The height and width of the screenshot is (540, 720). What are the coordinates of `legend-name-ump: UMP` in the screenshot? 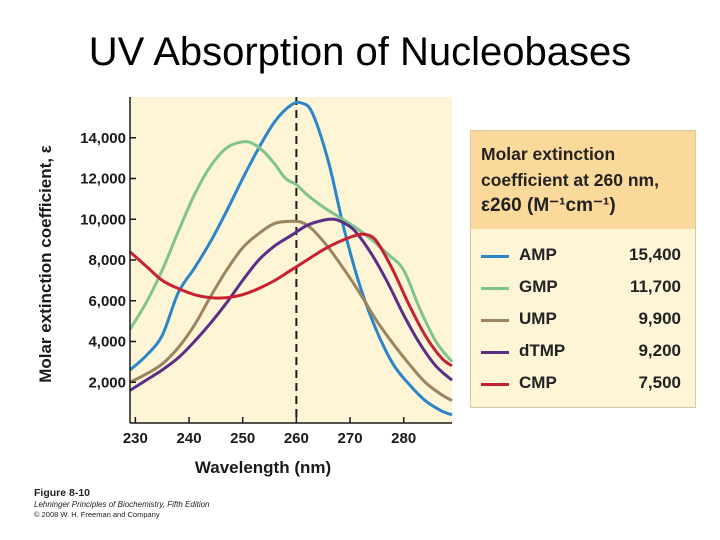 It's located at (538, 318).